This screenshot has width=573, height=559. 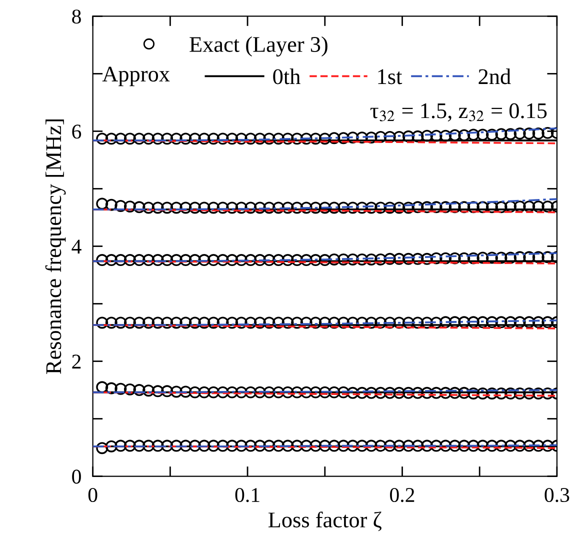 I want to click on y-tick-label: 6, so click(x=77, y=131).